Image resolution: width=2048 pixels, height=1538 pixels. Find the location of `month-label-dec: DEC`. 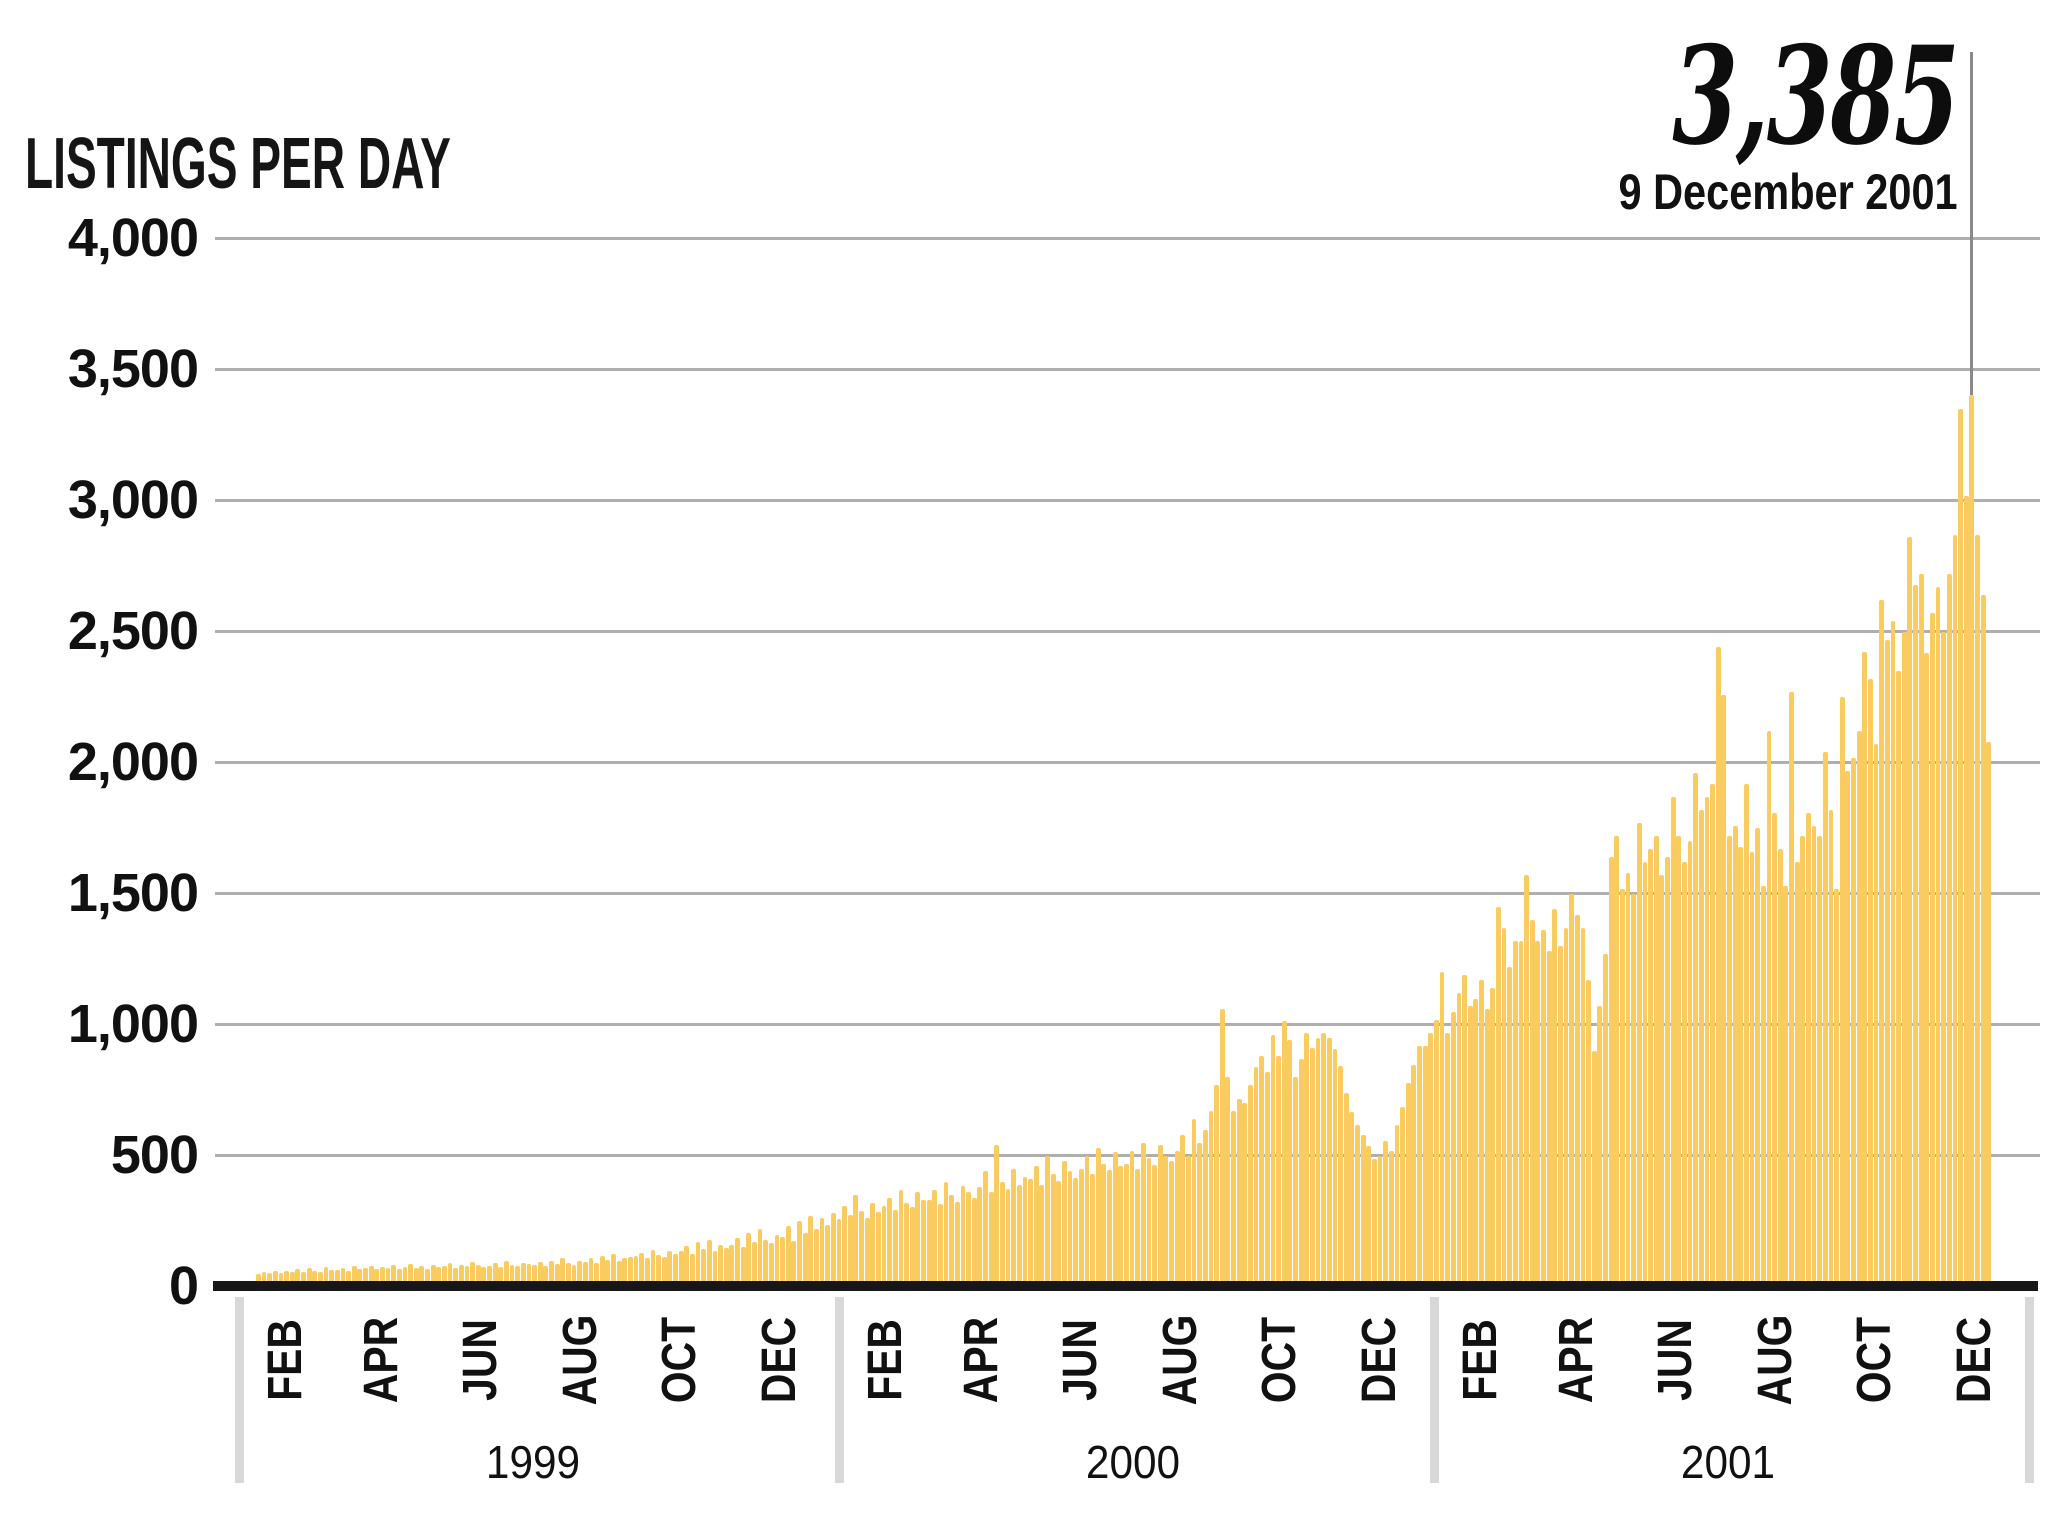

month-label-dec: DEC is located at coordinates (1974, 1360).